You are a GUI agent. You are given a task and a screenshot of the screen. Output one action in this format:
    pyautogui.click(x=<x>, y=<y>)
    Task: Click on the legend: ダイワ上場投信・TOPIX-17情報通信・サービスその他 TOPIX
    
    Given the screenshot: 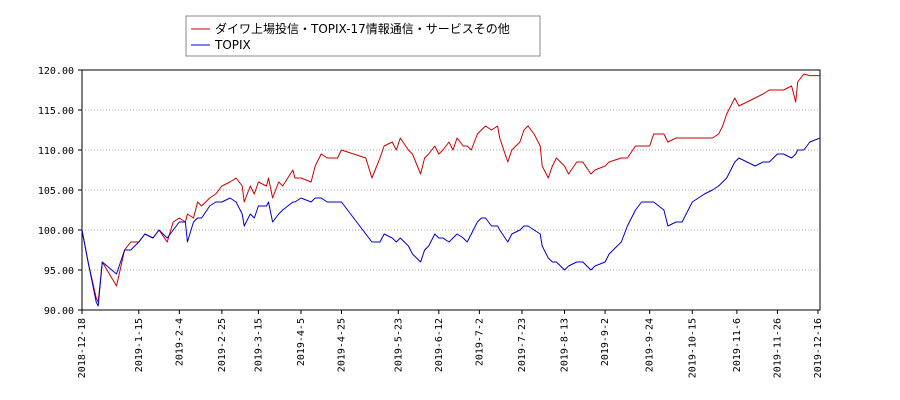 What is the action you would take?
    pyautogui.click(x=363, y=36)
    